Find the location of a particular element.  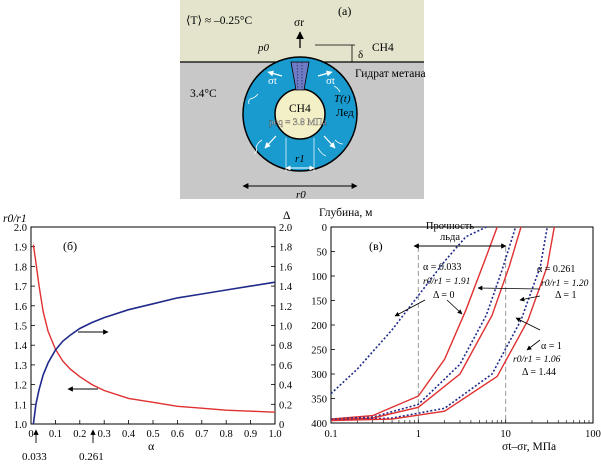

y-right-tick-label: 1.2 is located at coordinates (285, 307).